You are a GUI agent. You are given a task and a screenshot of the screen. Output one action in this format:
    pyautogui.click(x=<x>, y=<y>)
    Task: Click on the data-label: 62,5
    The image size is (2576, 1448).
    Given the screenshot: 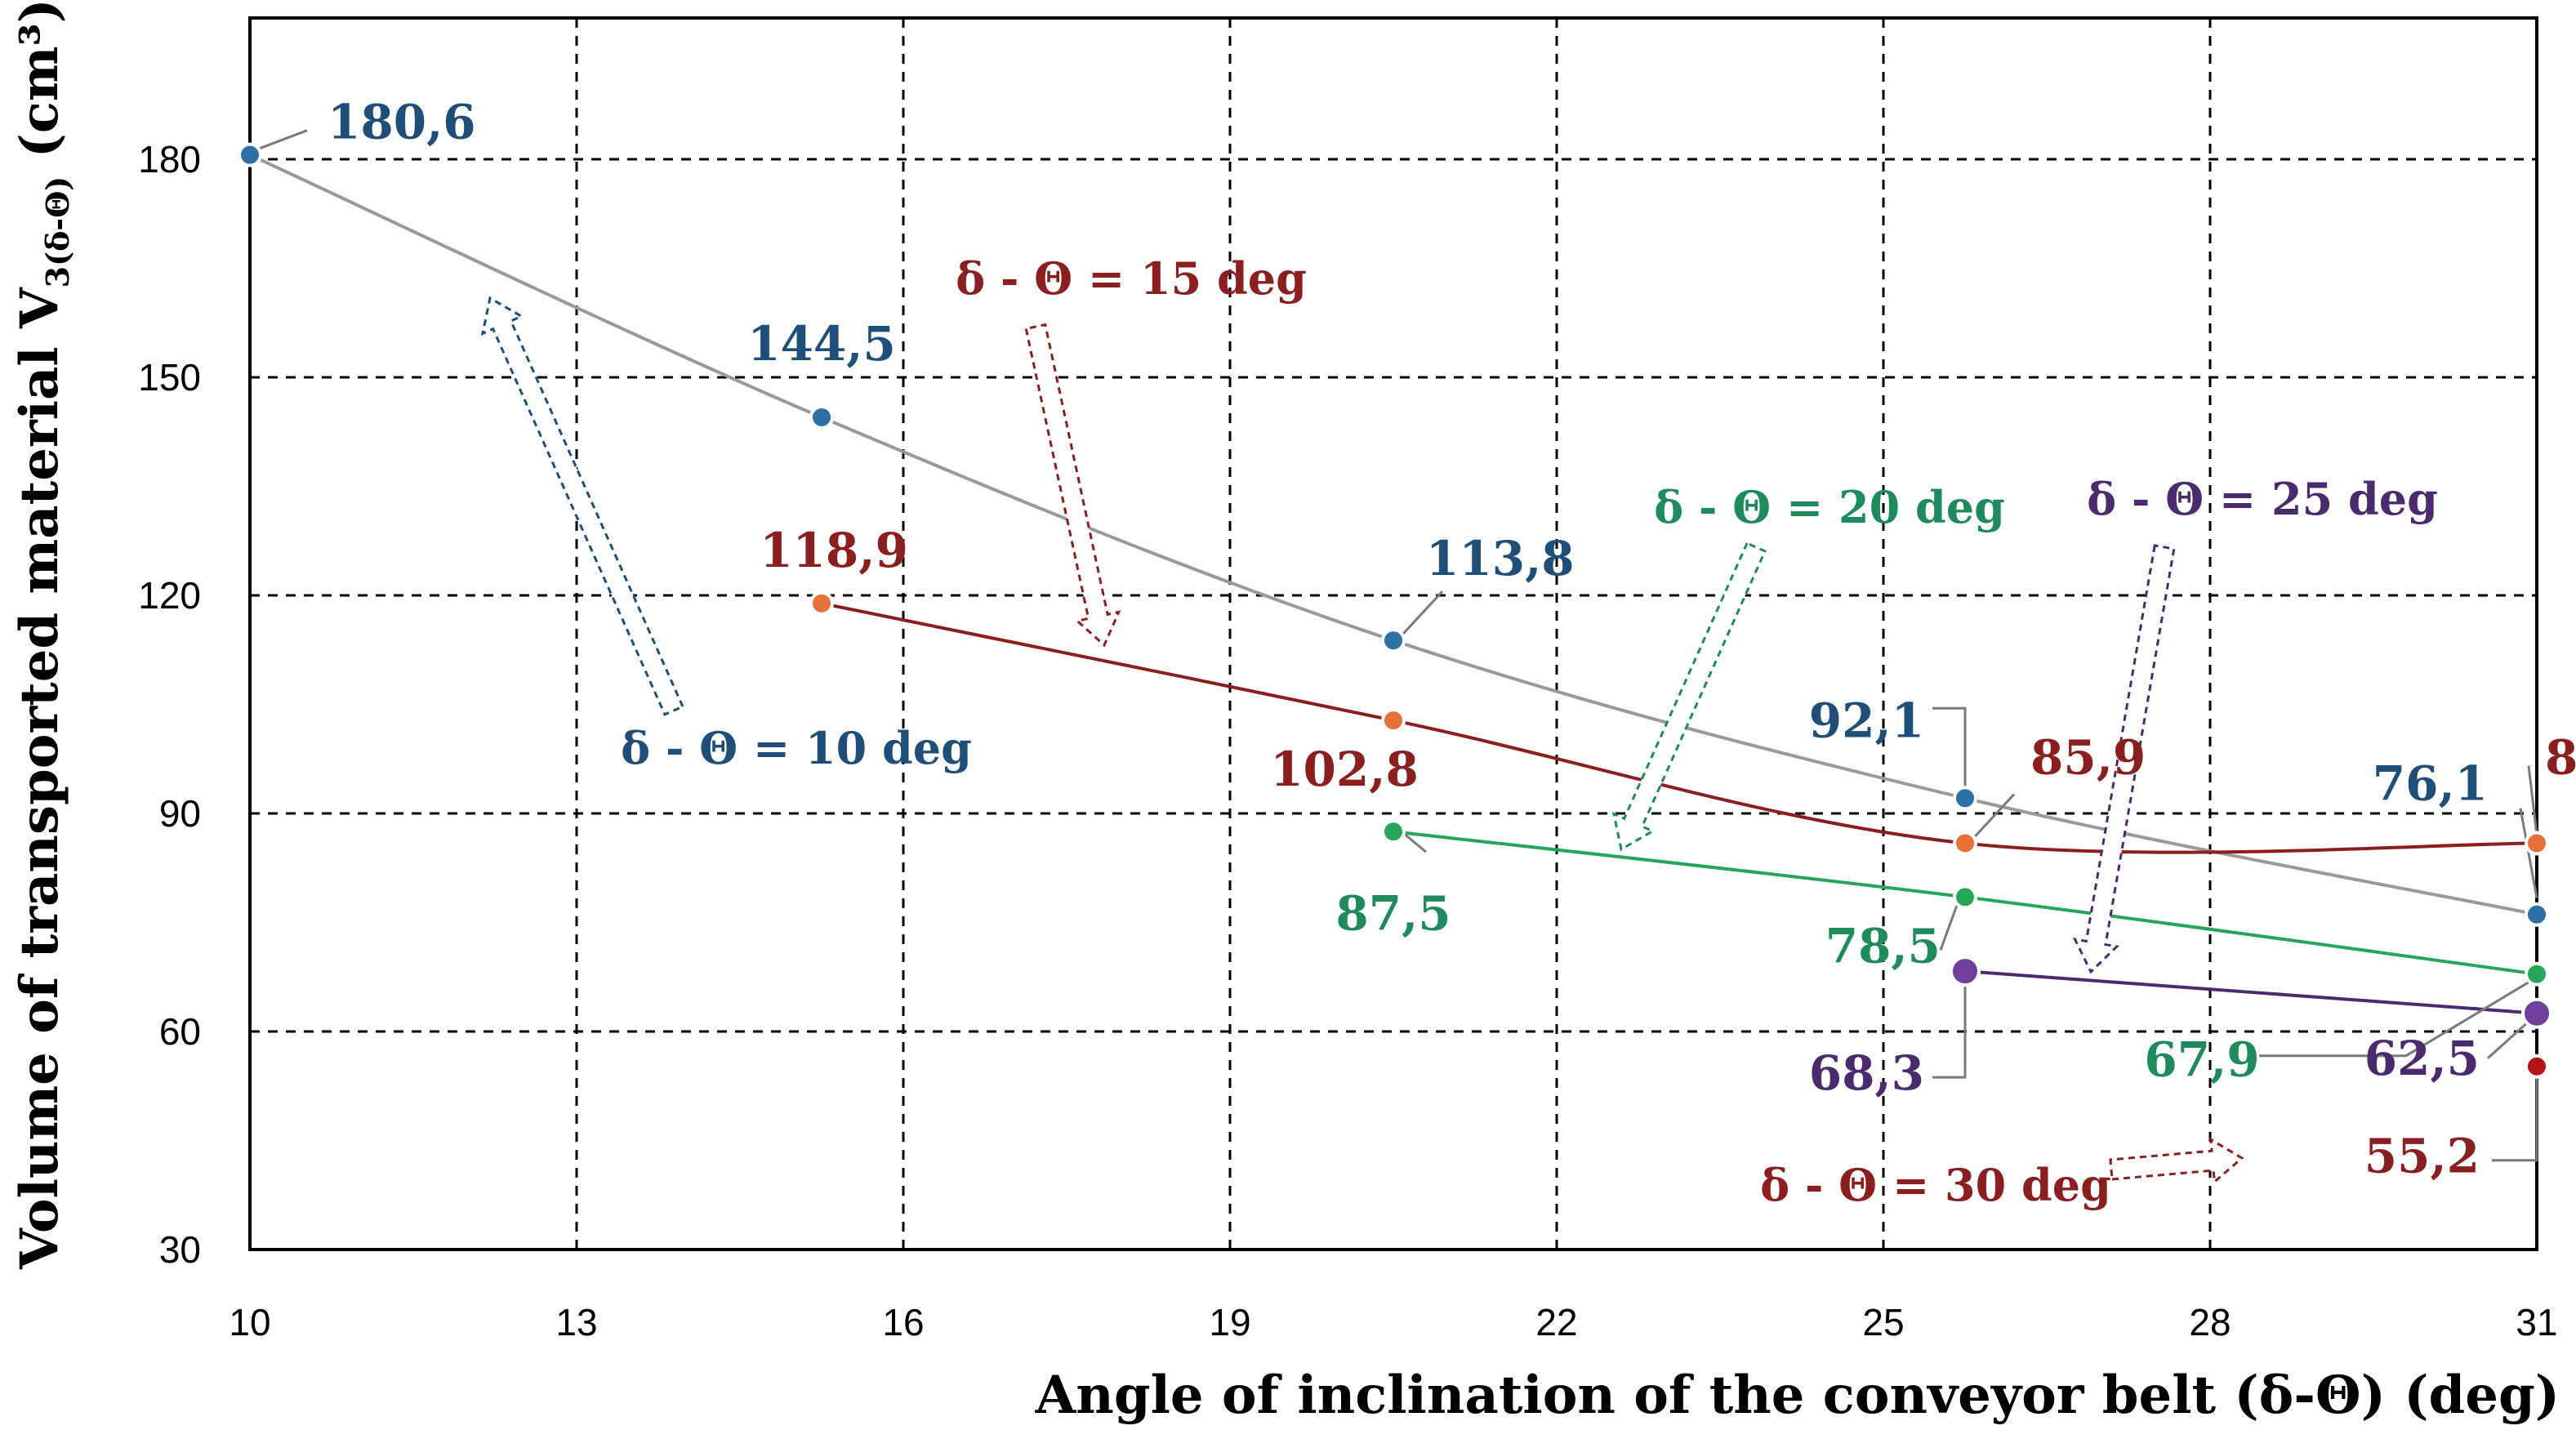 What is the action you would take?
    pyautogui.click(x=2422, y=1058)
    